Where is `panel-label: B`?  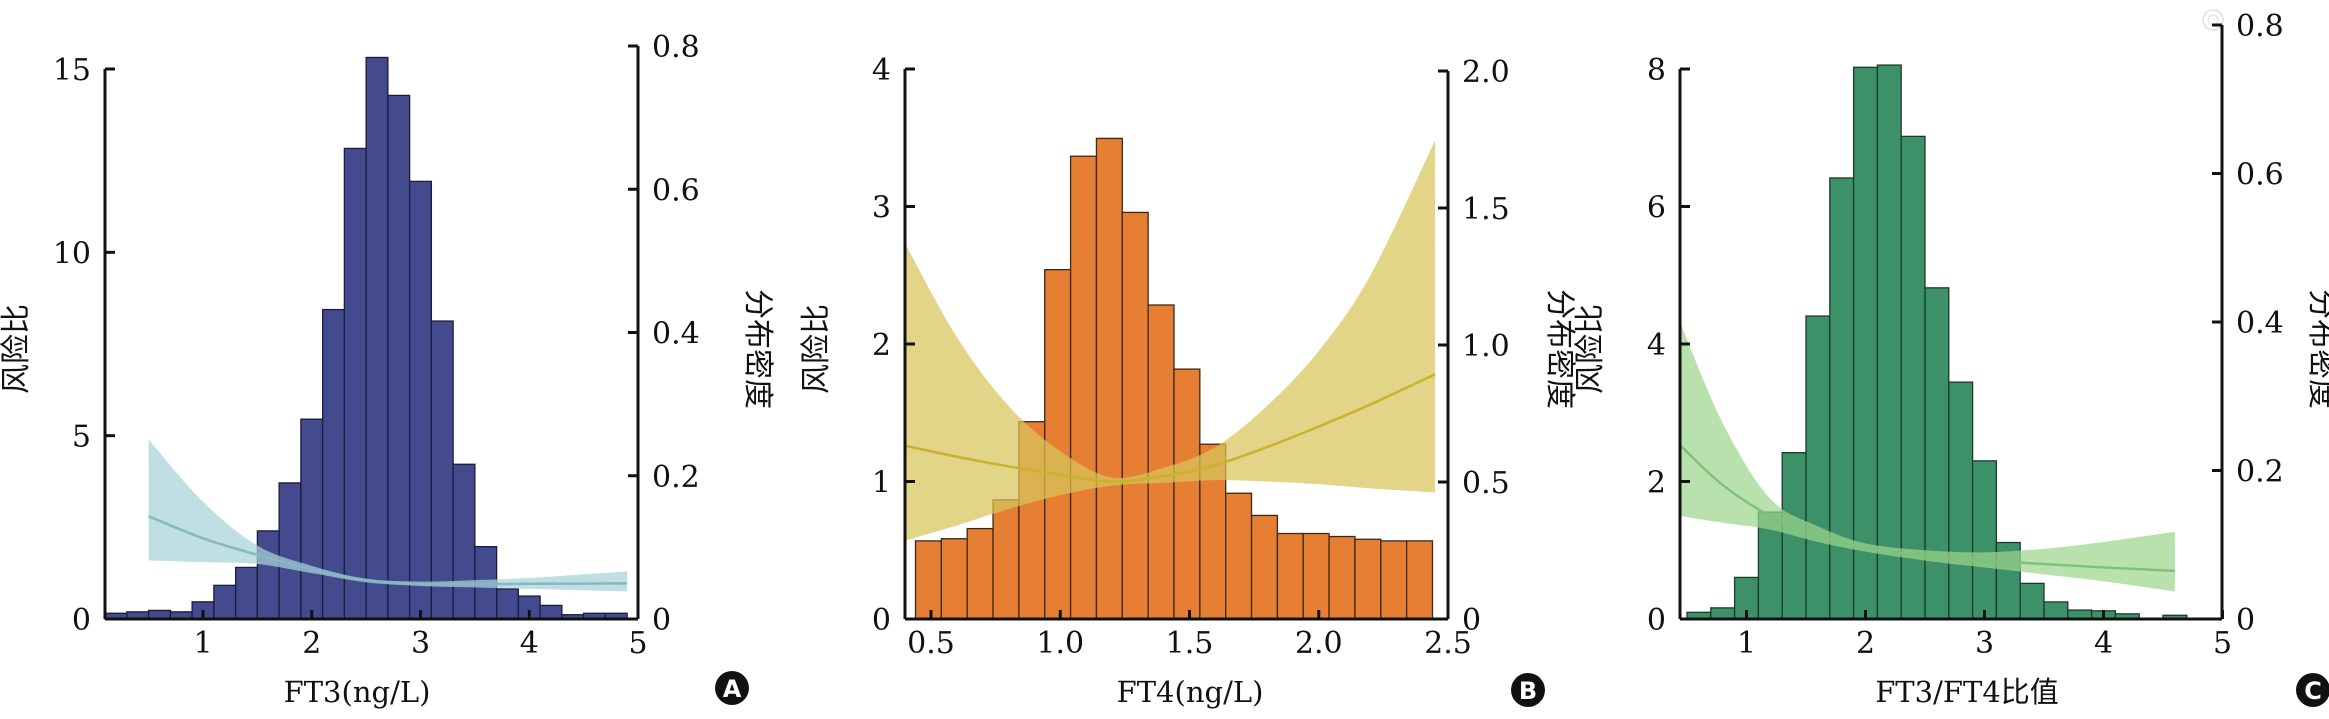 panel-label: B is located at coordinates (1528, 691).